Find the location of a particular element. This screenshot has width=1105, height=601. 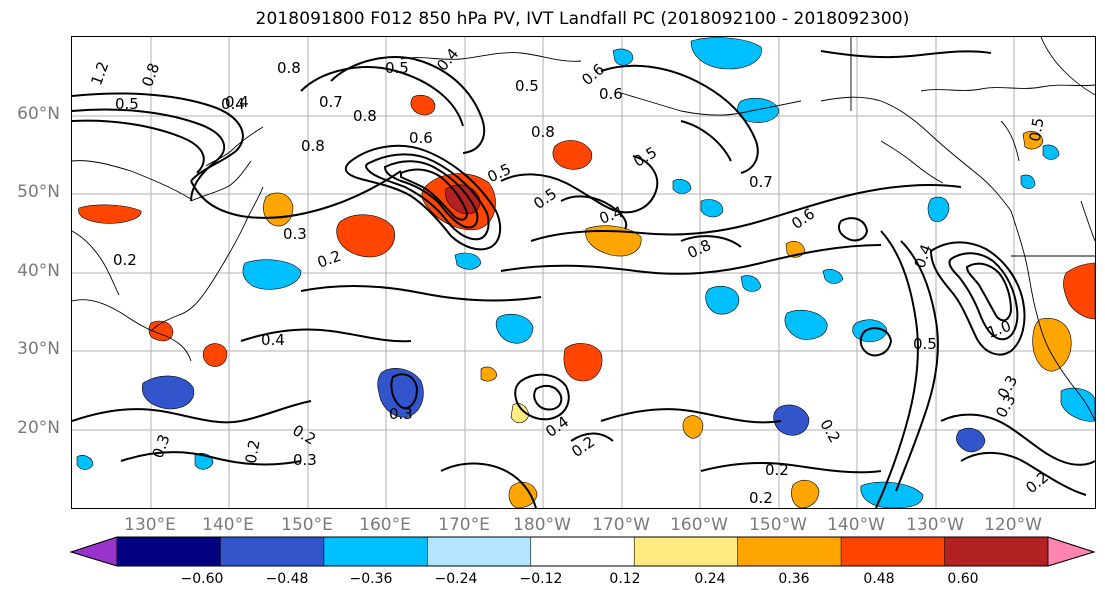

colorbar-tick-label: −0.36 is located at coordinates (371, 579).